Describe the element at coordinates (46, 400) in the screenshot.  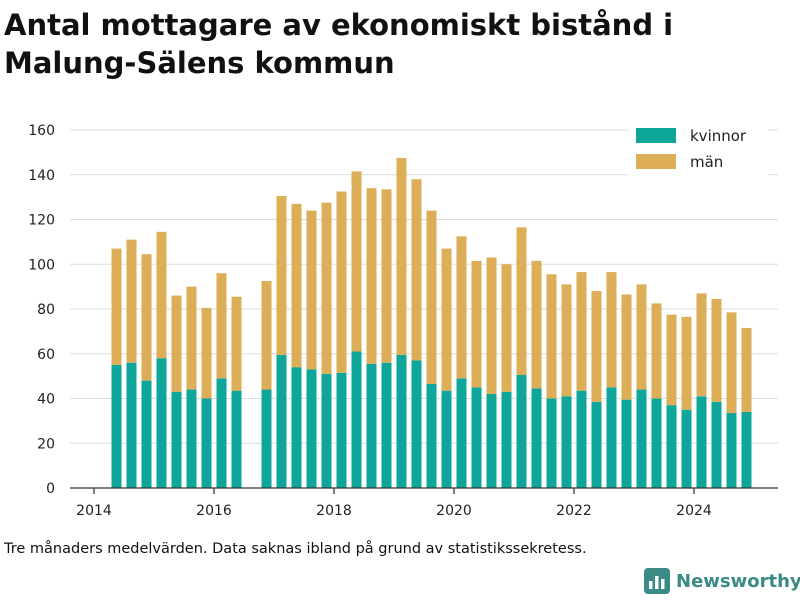
I see `y-tick-label: 40` at that location.